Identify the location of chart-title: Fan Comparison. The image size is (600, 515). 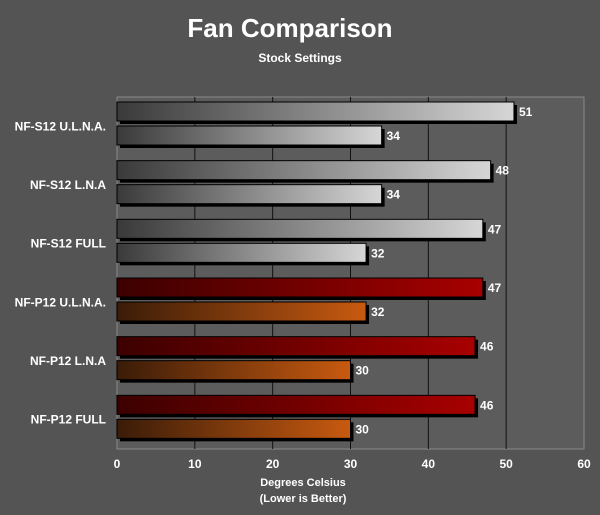
(289, 28).